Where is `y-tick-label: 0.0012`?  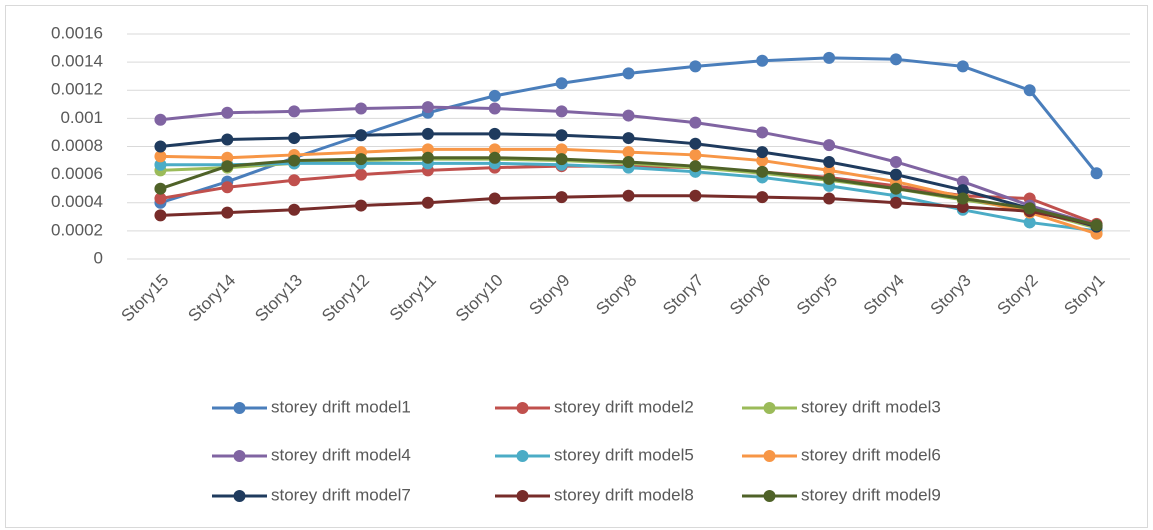 y-tick-label: 0.0012 is located at coordinates (77, 89).